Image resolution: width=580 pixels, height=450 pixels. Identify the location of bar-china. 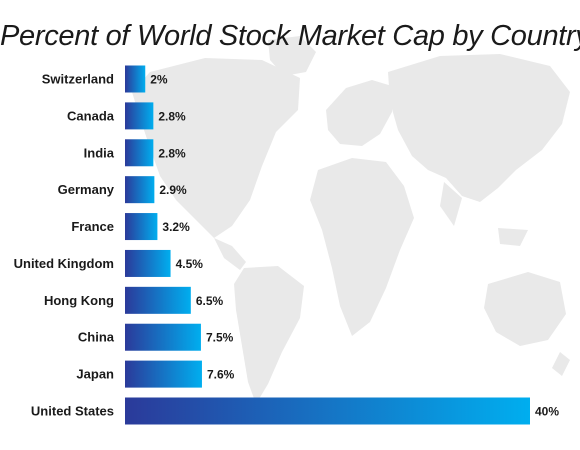
(163, 337).